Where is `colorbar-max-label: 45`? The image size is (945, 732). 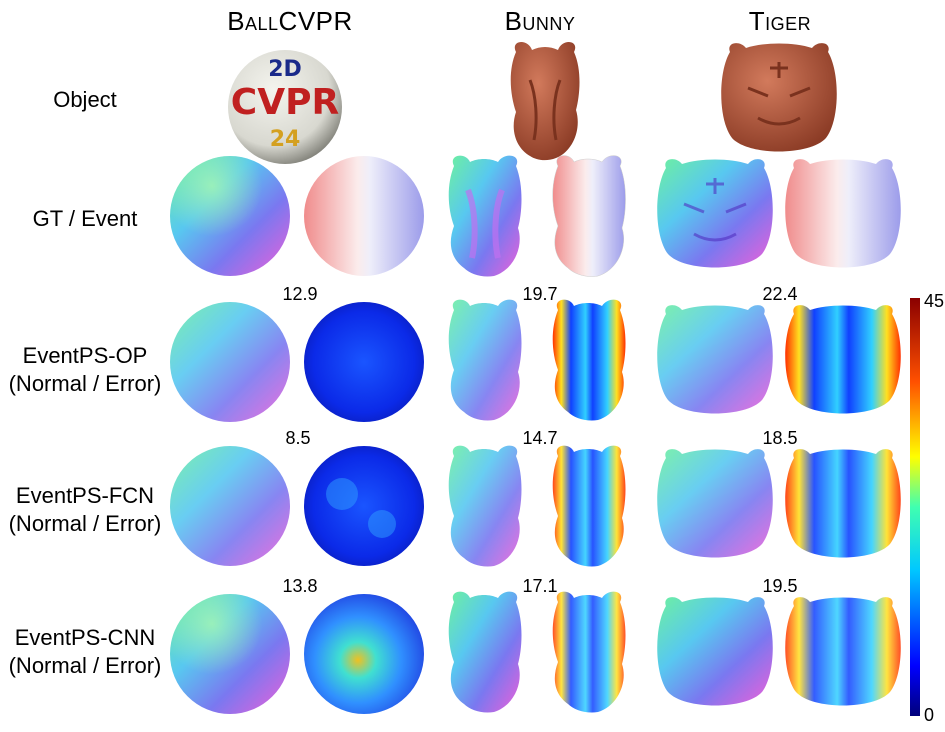
colorbar-max-label: 45 is located at coordinates (934, 301).